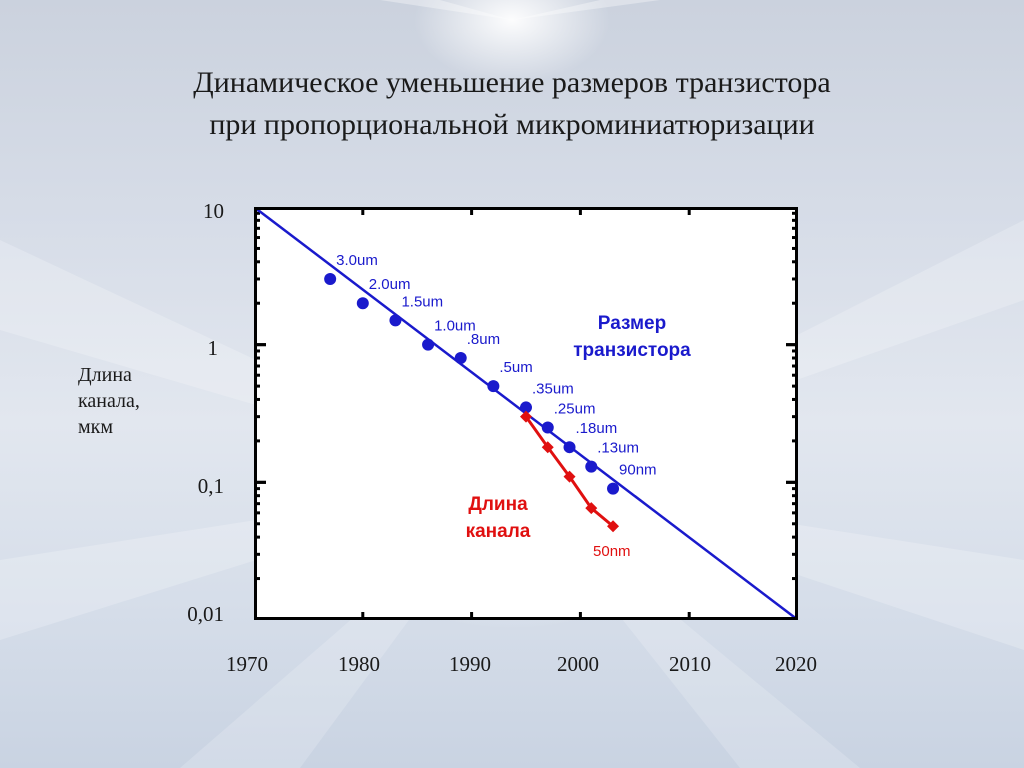 Image resolution: width=1024 pixels, height=768 pixels. Describe the element at coordinates (578, 664) in the screenshot. I see `x-tick-label: 2000` at that location.